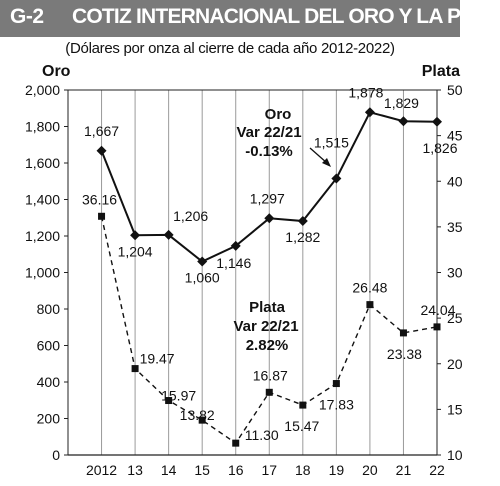 This screenshot has height=486, width=500. What do you see at coordinates (42, 273) in the screenshot?
I see `left-axis-tick-label: 1,000` at bounding box center [42, 273].